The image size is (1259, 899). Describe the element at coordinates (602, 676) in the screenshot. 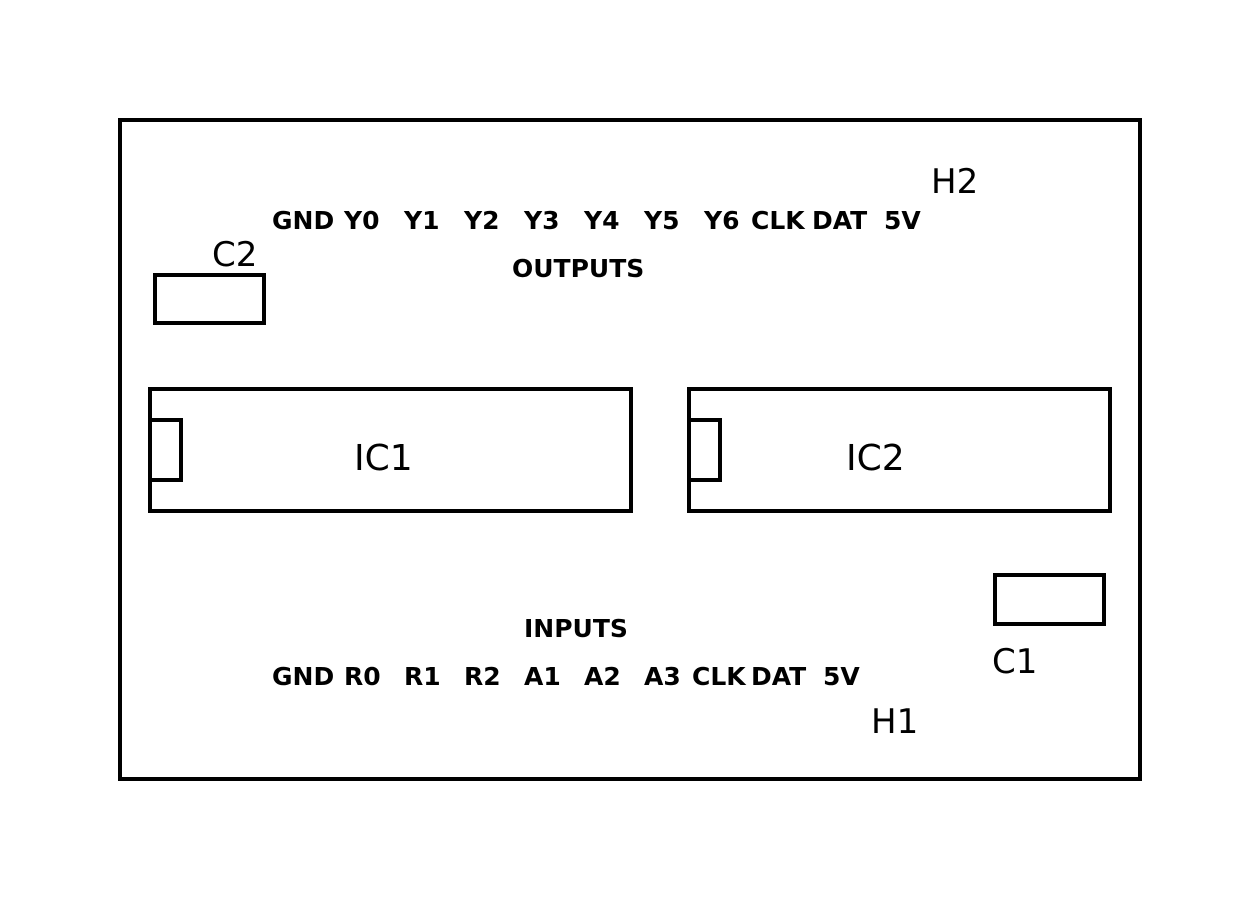

I see `input-pin-a2: A2` at that location.